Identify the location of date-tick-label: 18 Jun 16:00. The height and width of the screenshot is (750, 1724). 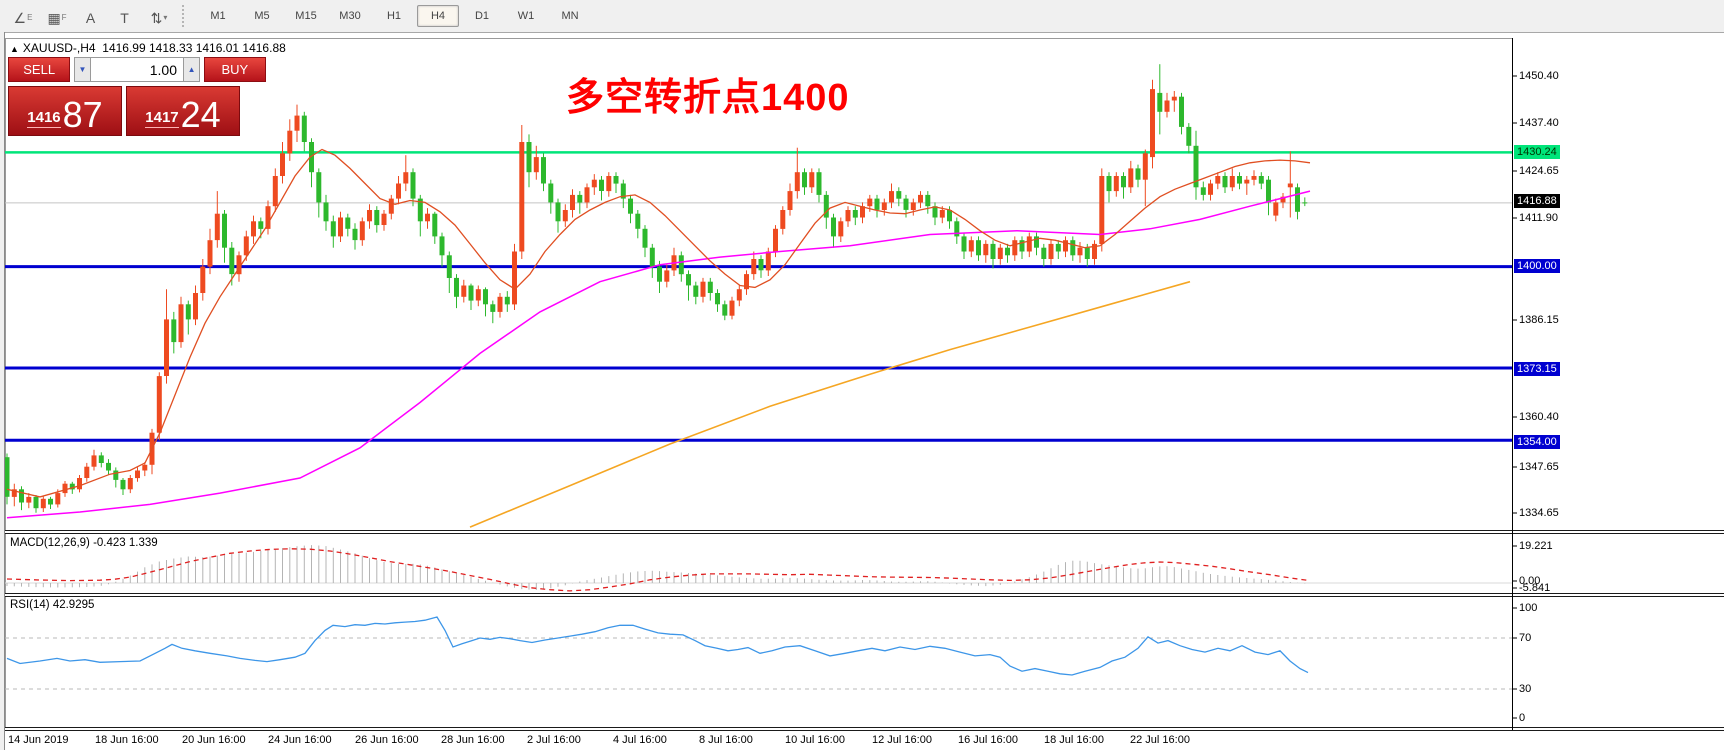
(127, 740).